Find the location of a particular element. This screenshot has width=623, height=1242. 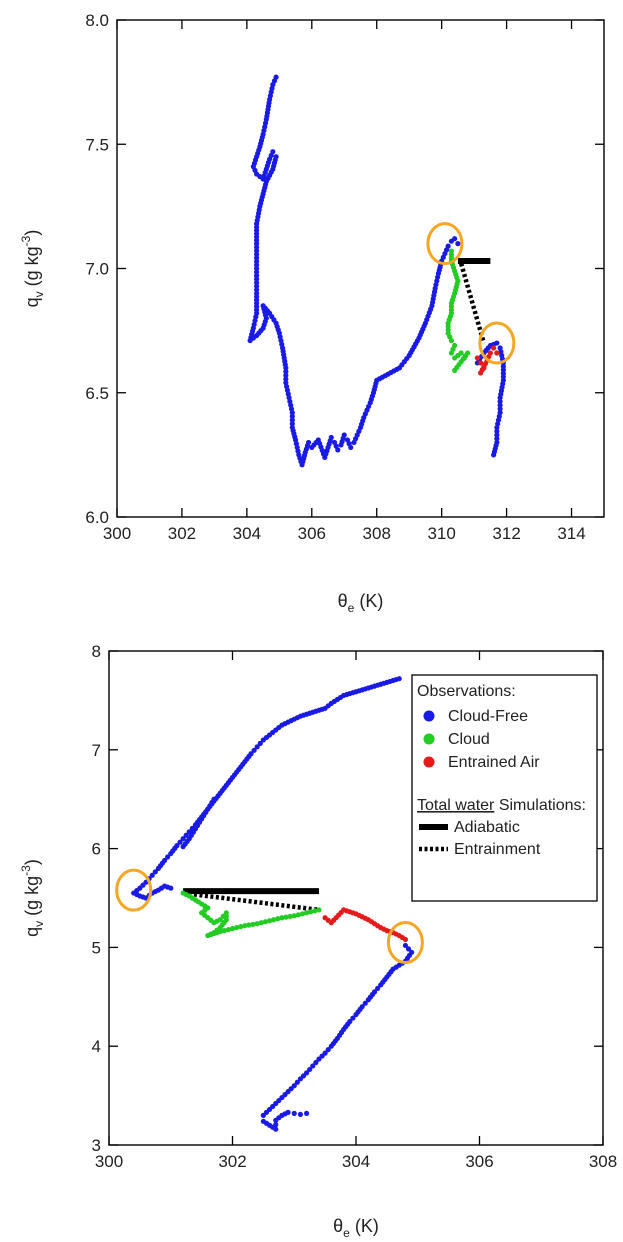

legend-label: Entrainment is located at coordinates (497, 849).